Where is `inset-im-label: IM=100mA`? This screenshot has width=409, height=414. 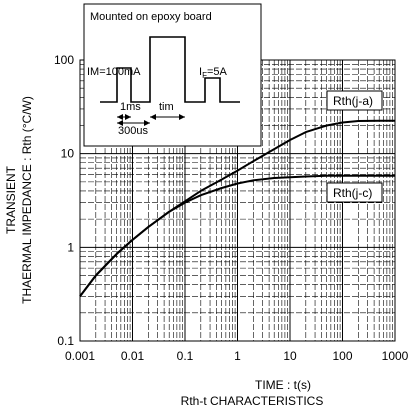 inset-im-label: IM=100mA is located at coordinates (114, 72).